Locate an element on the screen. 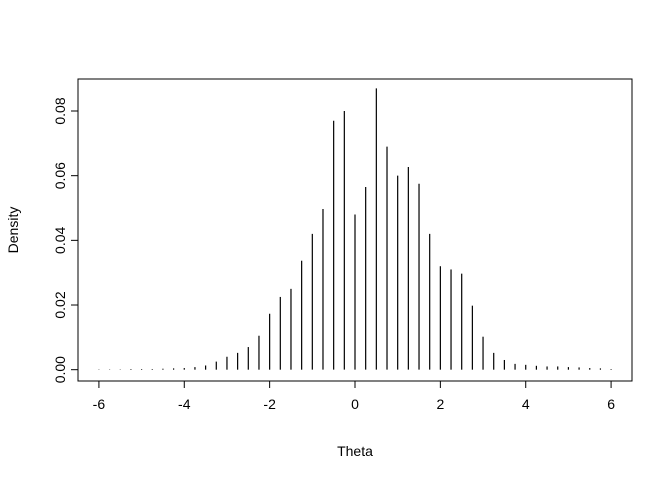 This screenshot has height=480, width=672. y-axis-label: Density is located at coordinates (13, 230).